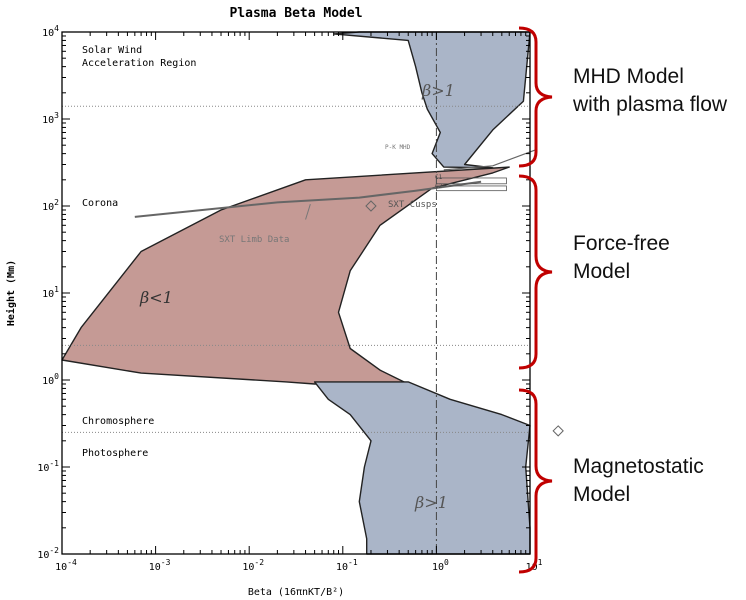  I want to click on force-free-line2: Model, so click(602, 271).